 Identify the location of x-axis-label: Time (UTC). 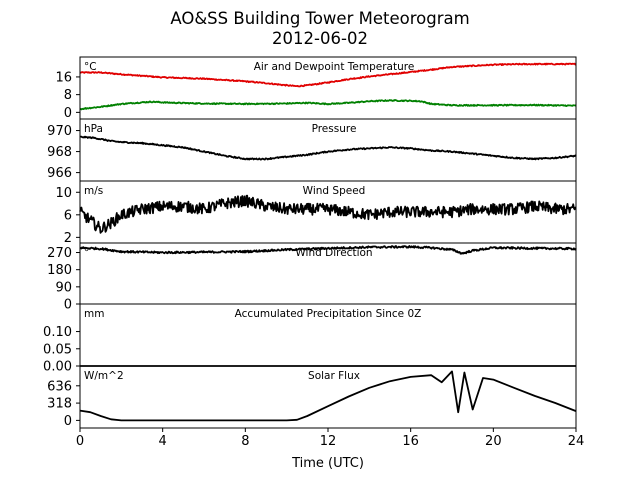
(327, 463).